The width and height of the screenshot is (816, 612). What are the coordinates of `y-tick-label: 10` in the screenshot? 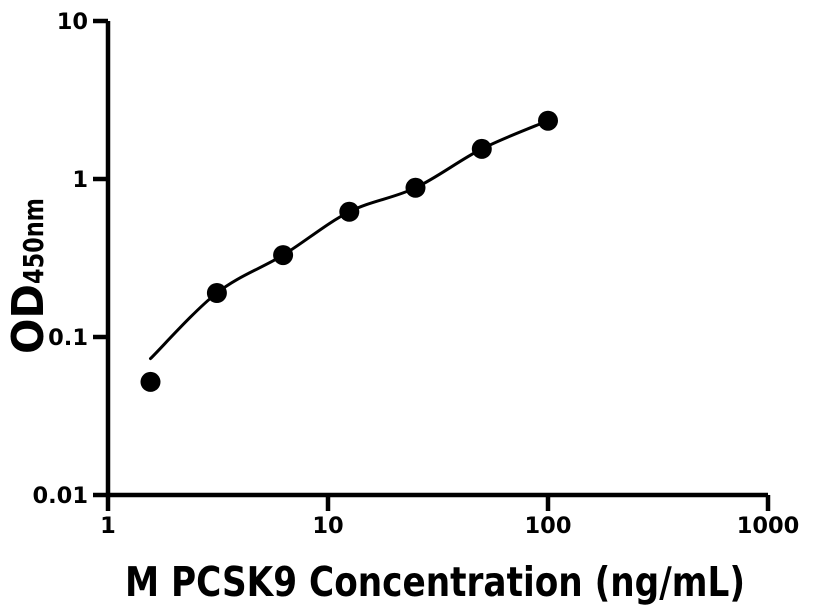 It's located at (72, 22).